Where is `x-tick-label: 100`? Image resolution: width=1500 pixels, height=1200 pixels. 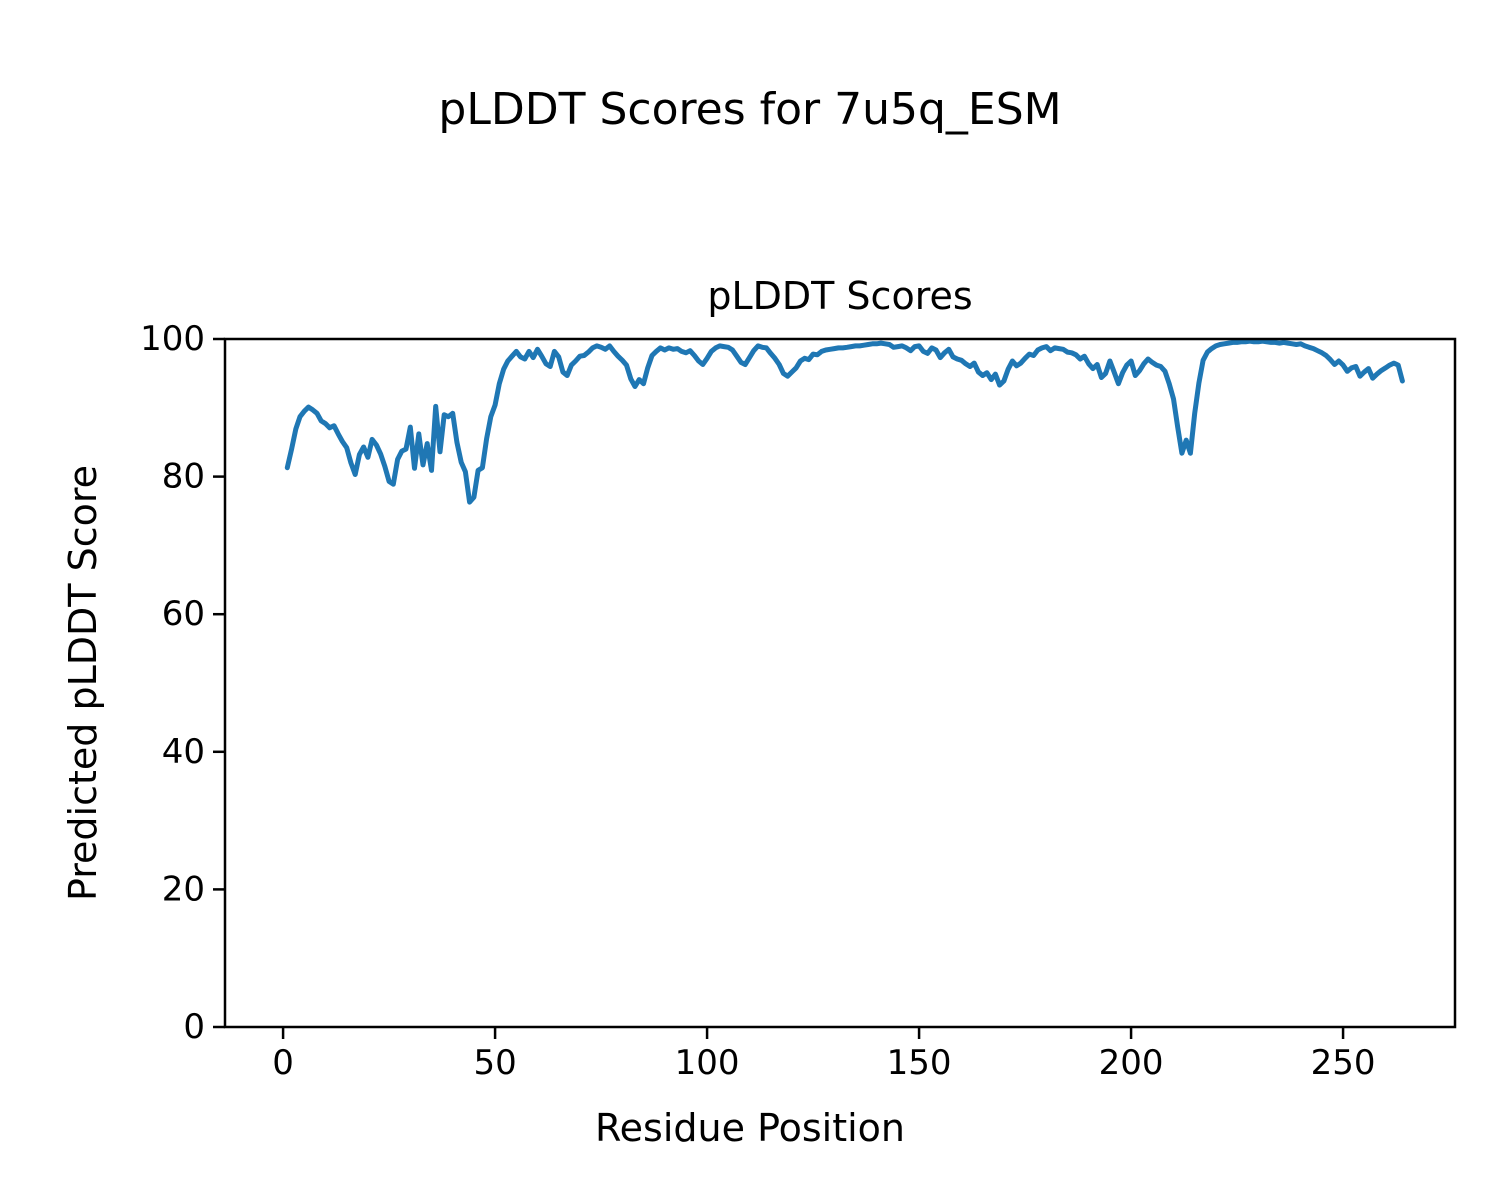 x-tick-label: 100 is located at coordinates (707, 1063).